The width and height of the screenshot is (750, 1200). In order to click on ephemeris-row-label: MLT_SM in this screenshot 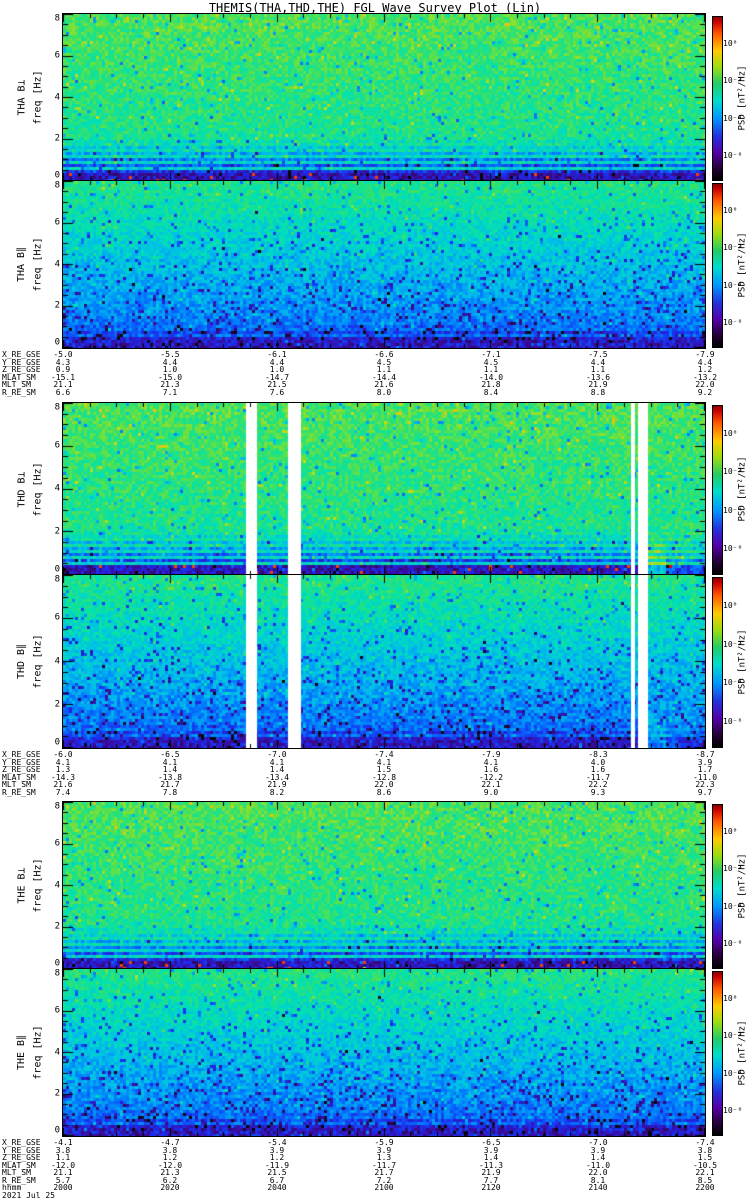, I will do `click(16, 384)`.